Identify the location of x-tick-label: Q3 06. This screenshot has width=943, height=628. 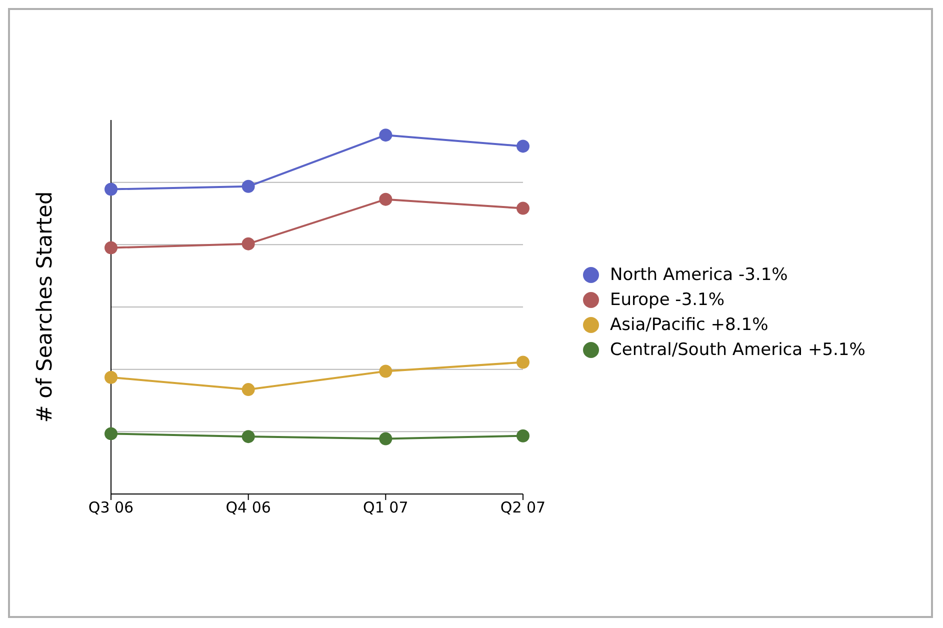
(111, 507).